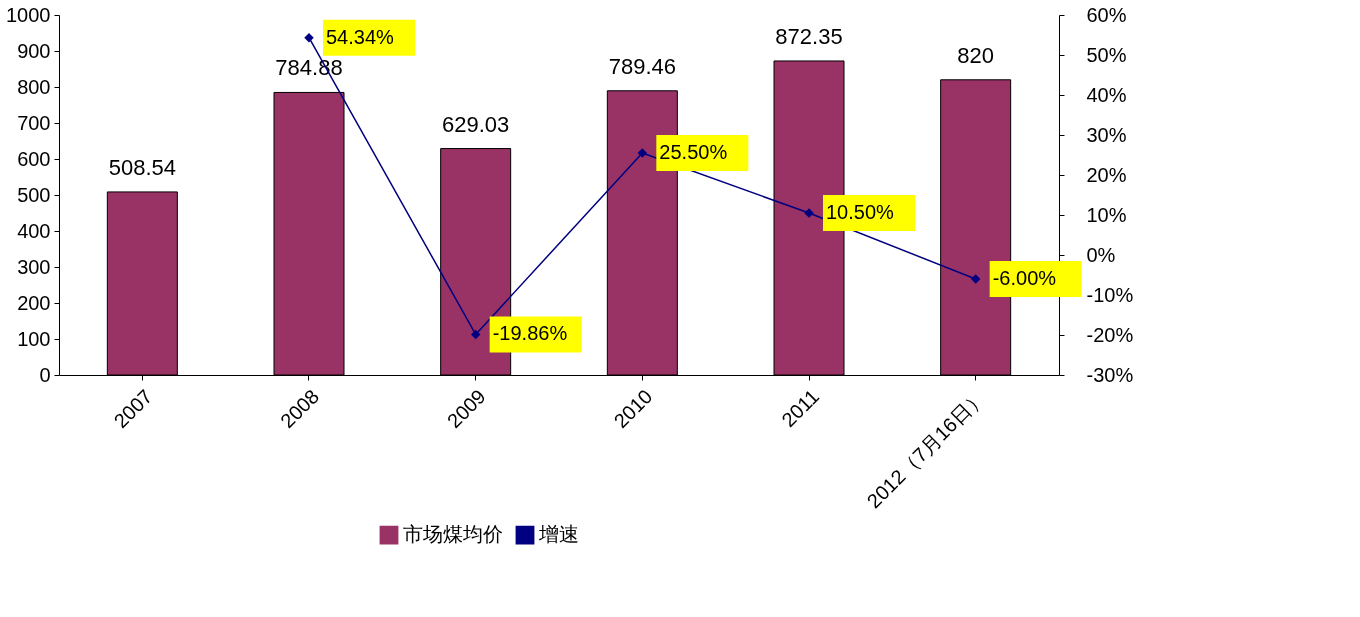 The width and height of the screenshot is (1360, 617). I want to click on data-label: 25.50%, so click(693, 152).